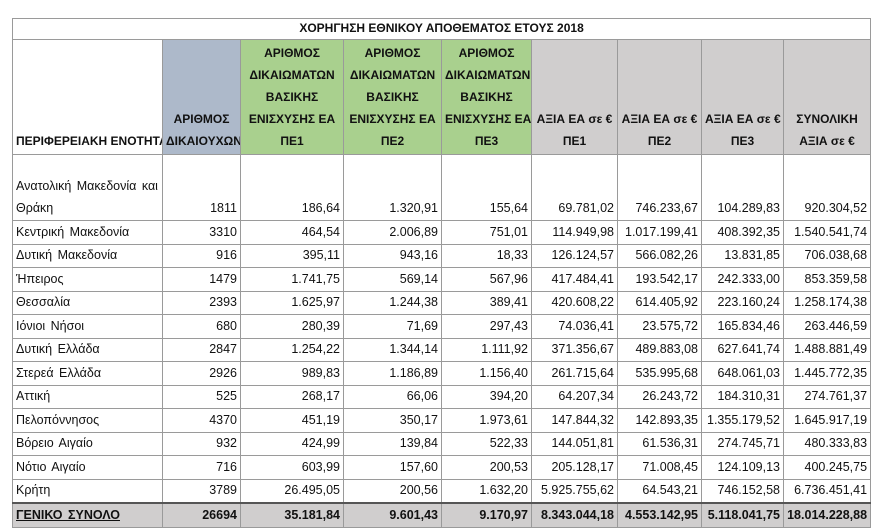  Describe the element at coordinates (292, 515) in the screenshot. I see `total-value: 35.181,84` at that location.